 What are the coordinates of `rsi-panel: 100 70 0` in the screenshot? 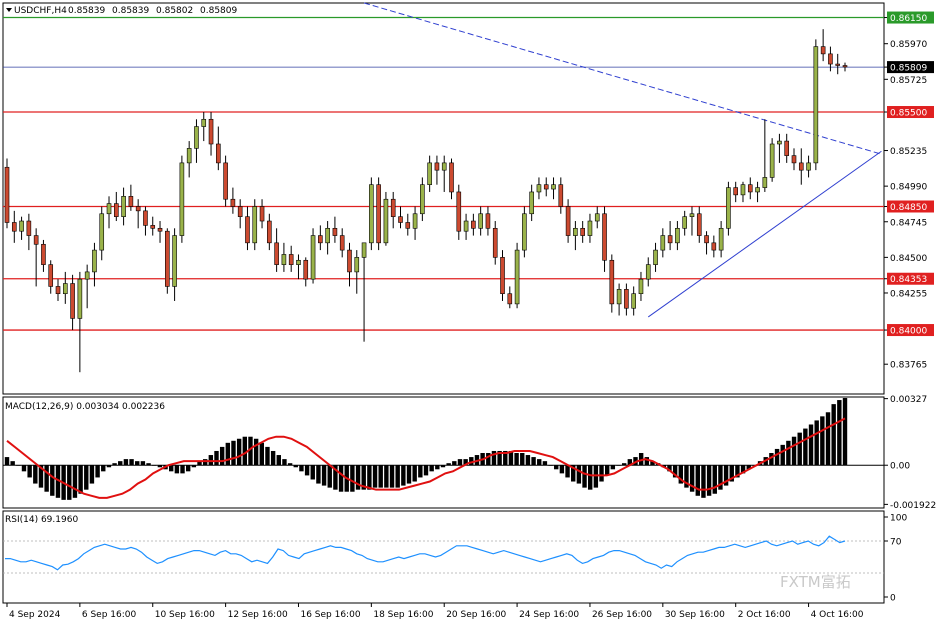 It's located at (454, 557).